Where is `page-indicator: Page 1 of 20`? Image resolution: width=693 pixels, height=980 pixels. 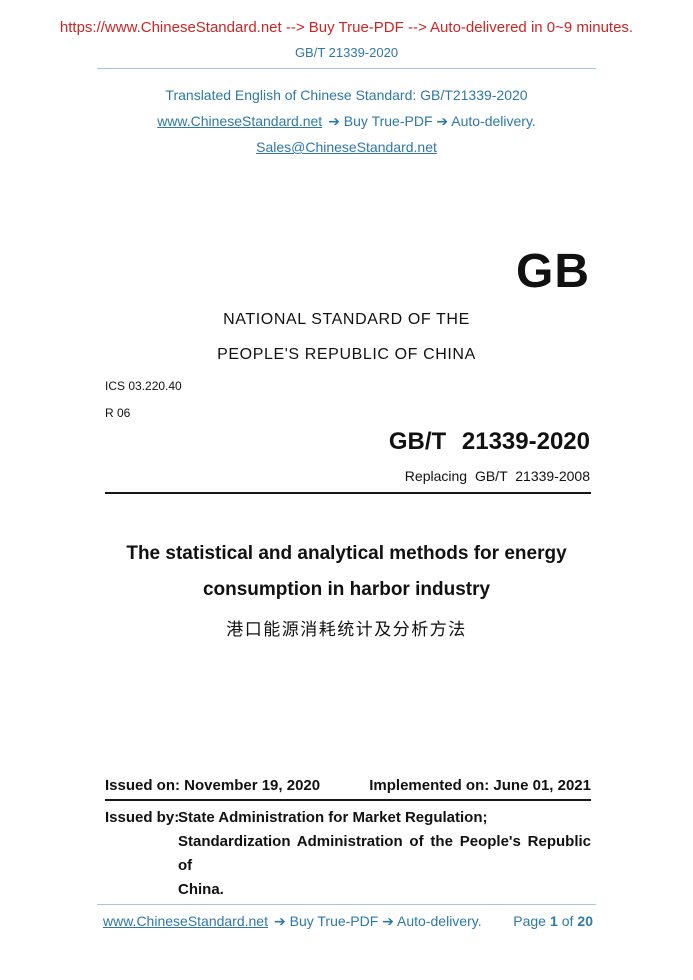 page-indicator: Page 1 of 20 is located at coordinates (551, 921).